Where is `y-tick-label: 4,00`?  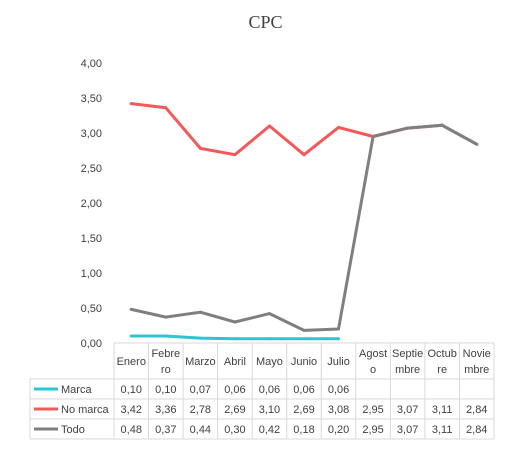 y-tick-label: 4,00 is located at coordinates (91, 64).